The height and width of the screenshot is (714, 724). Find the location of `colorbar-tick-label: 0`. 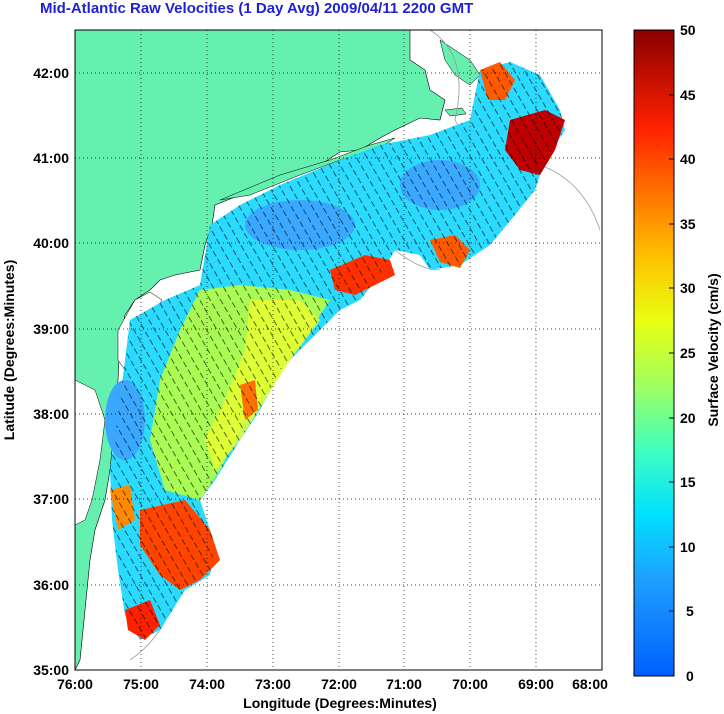

colorbar-tick-label: 0 is located at coordinates (690, 676).